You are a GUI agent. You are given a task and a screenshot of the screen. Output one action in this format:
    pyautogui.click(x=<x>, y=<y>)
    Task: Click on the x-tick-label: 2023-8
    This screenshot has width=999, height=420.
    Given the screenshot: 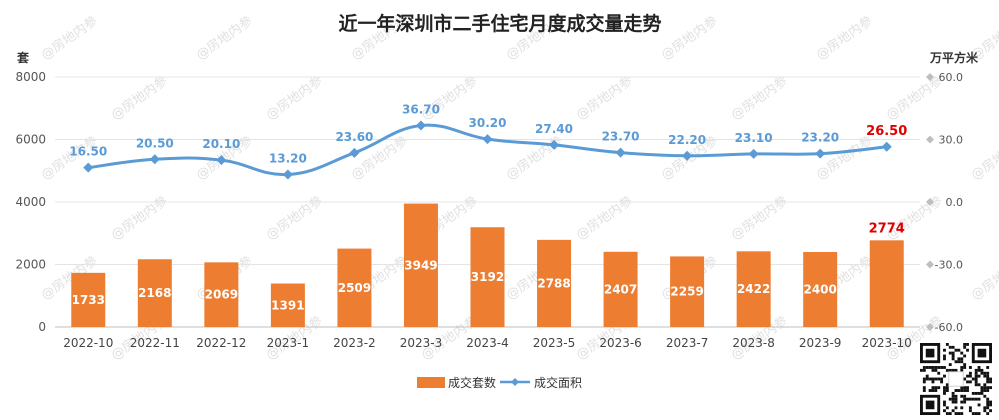 What is the action you would take?
    pyautogui.click(x=753, y=343)
    